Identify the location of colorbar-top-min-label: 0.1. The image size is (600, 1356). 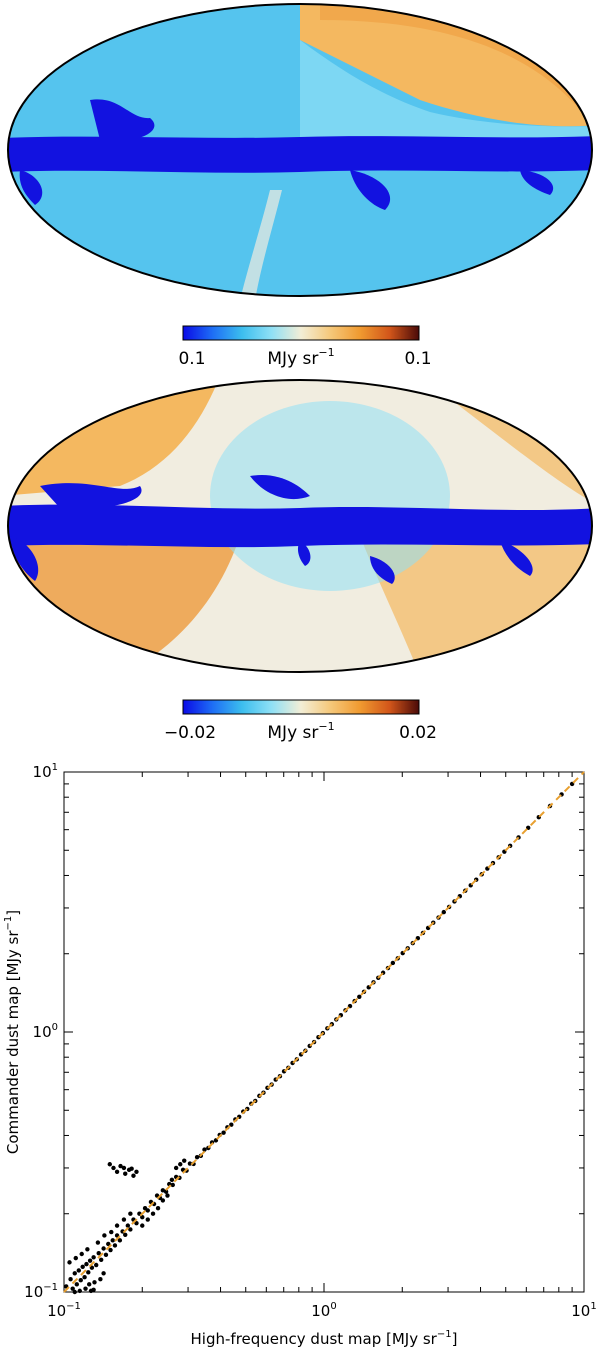
(191, 358).